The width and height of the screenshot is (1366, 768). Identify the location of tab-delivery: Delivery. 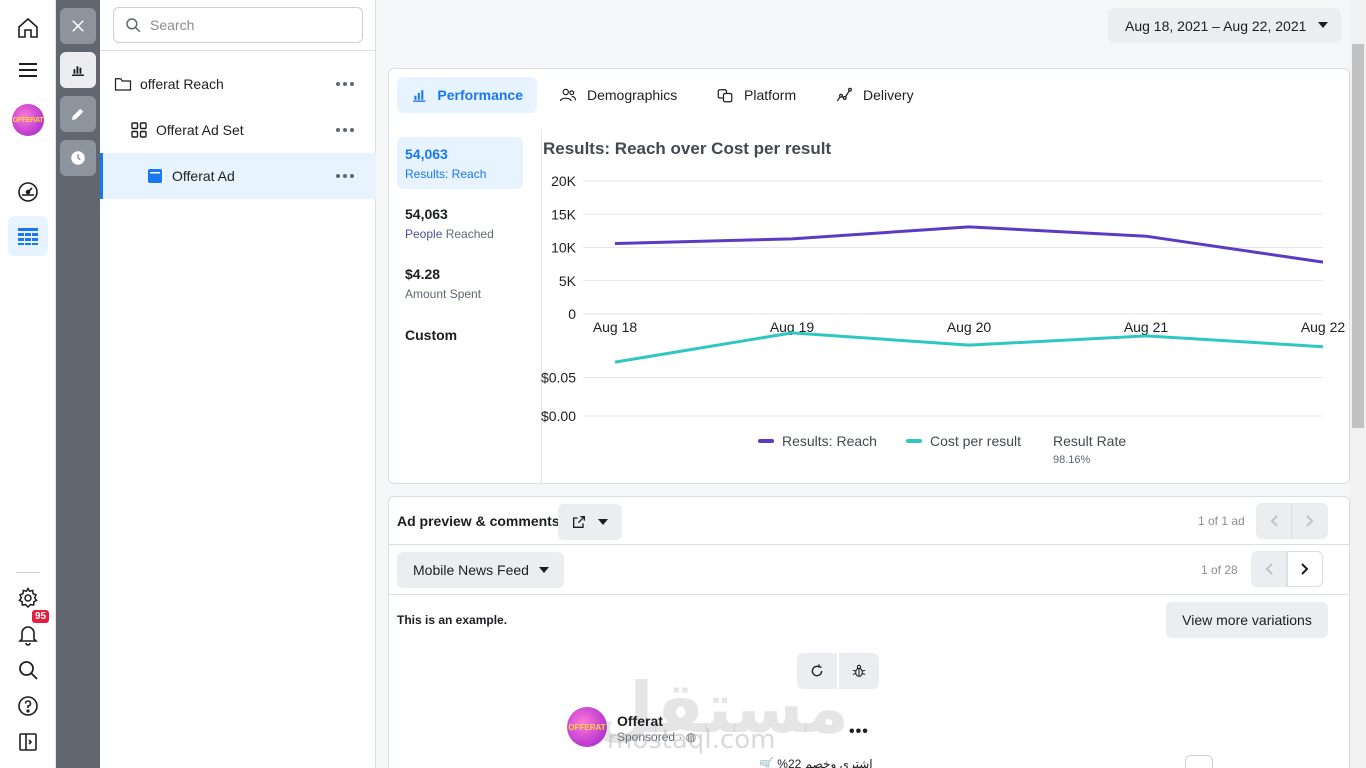
(874, 95).